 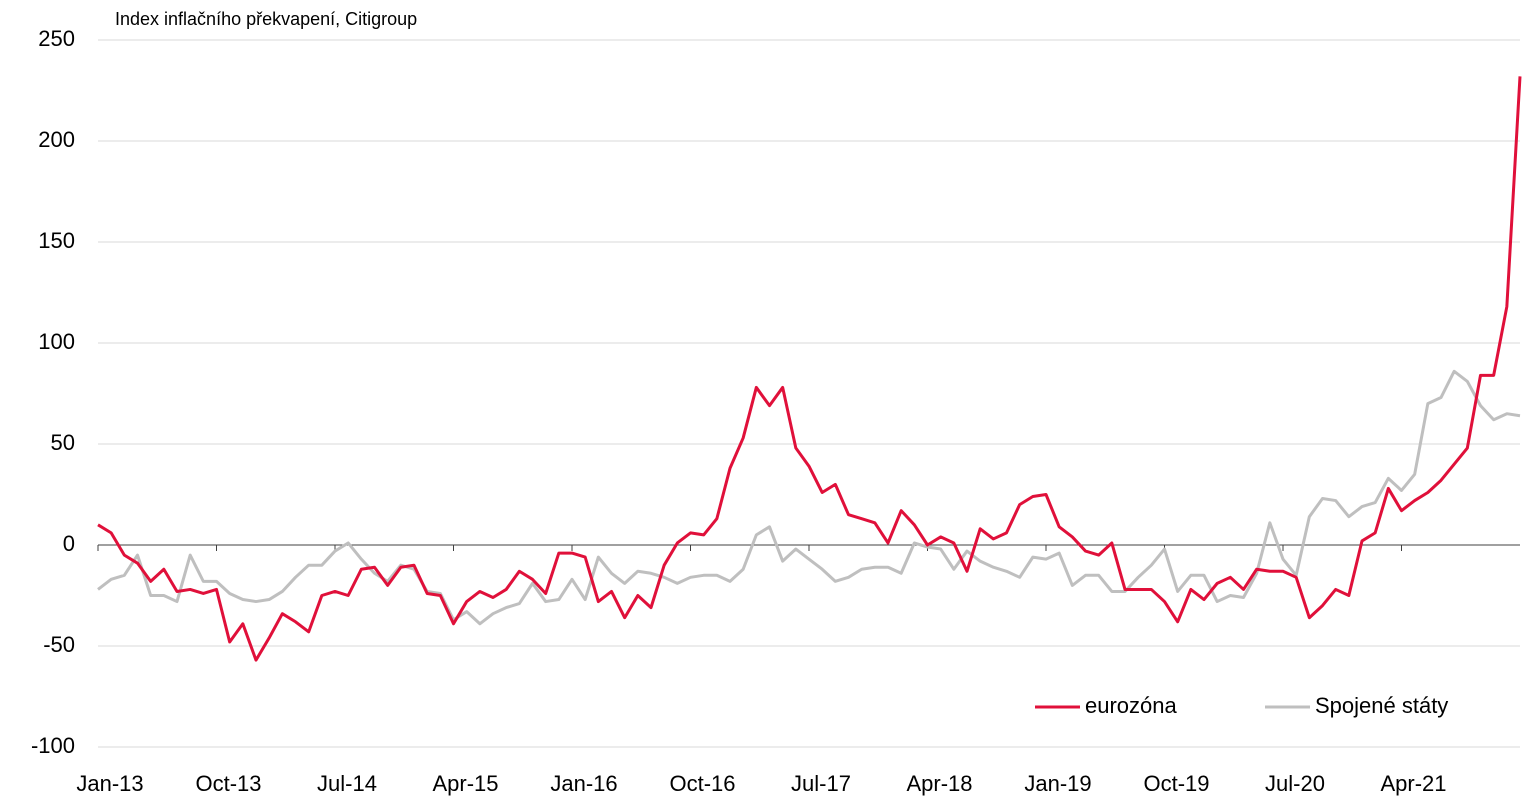 I want to click on y-tick-label: 0, so click(x=69, y=543).